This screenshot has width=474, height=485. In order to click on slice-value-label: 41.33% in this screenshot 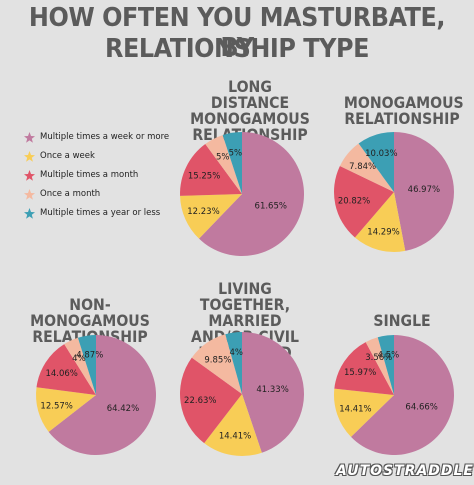, I will do `click(272, 390)`.